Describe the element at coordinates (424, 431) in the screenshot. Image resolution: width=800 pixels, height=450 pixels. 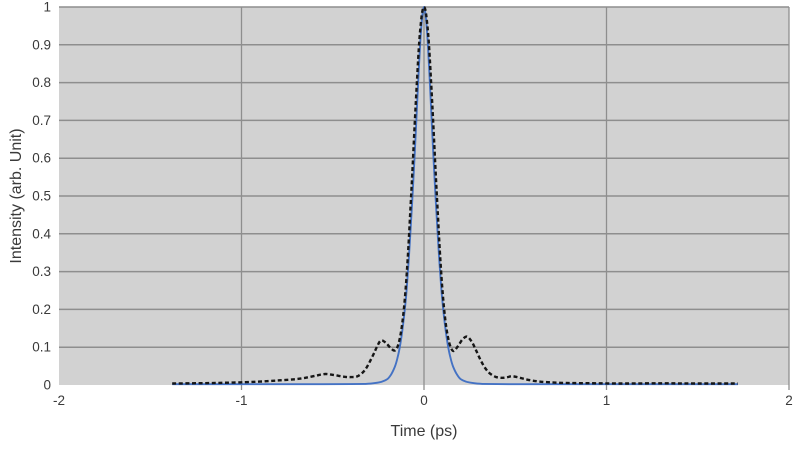
I see `x-axis-title: Time (ps)` at that location.